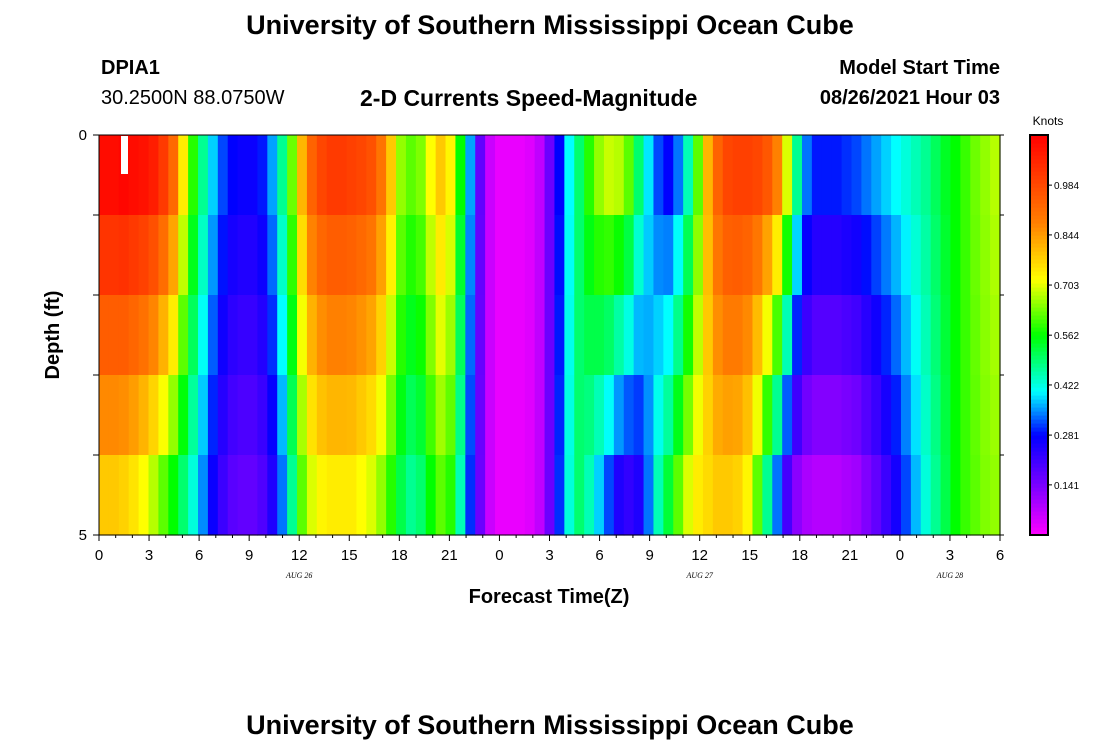  What do you see at coordinates (919, 68) in the screenshot?
I see `model-start-label: Model Start Time` at bounding box center [919, 68].